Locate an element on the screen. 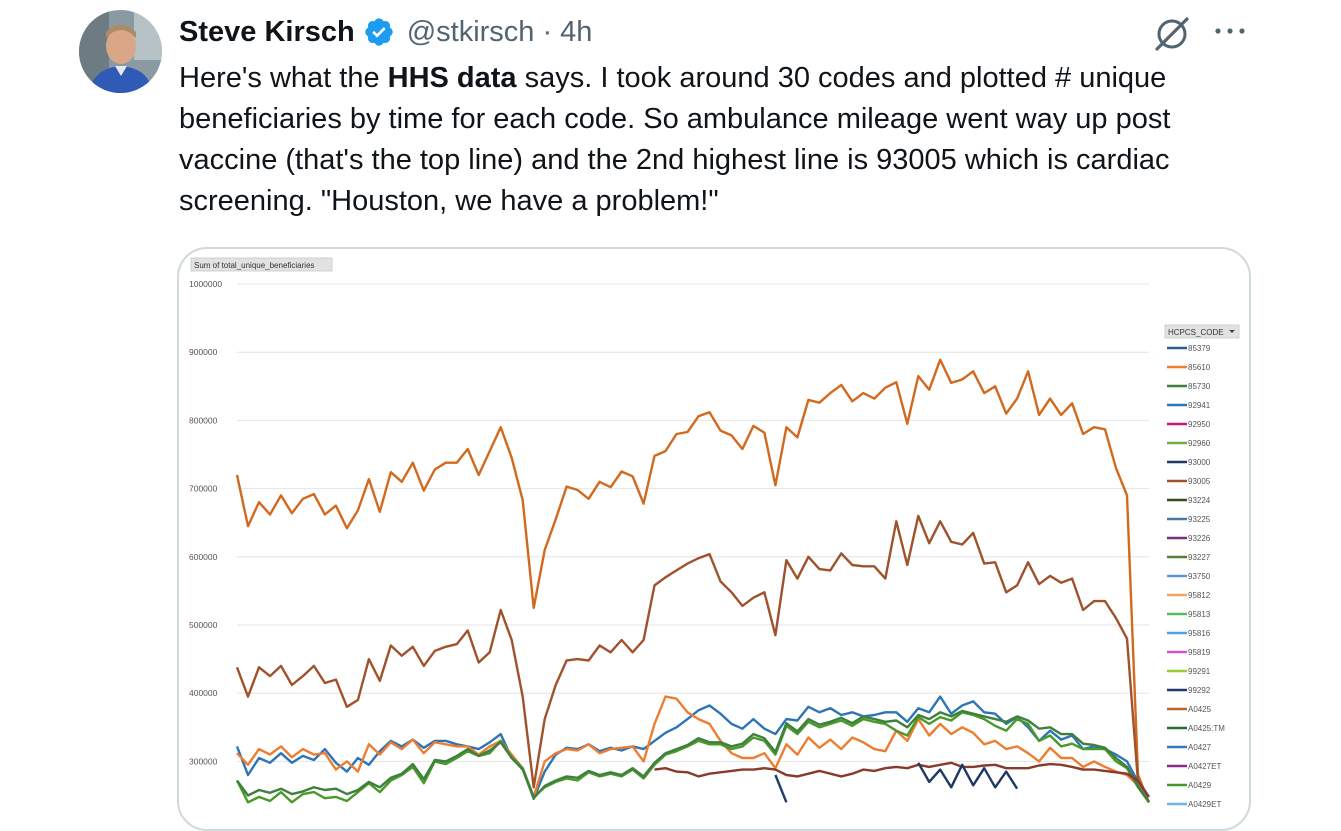  legend-item-label: 93750 is located at coordinates (1199, 576).